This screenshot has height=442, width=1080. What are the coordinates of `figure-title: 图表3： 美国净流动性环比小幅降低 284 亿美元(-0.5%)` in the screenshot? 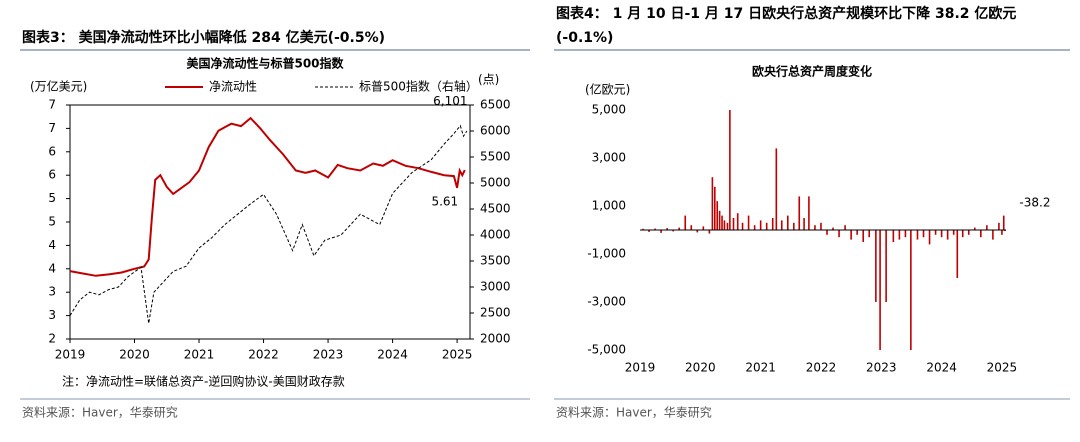 It's located at (203, 37).